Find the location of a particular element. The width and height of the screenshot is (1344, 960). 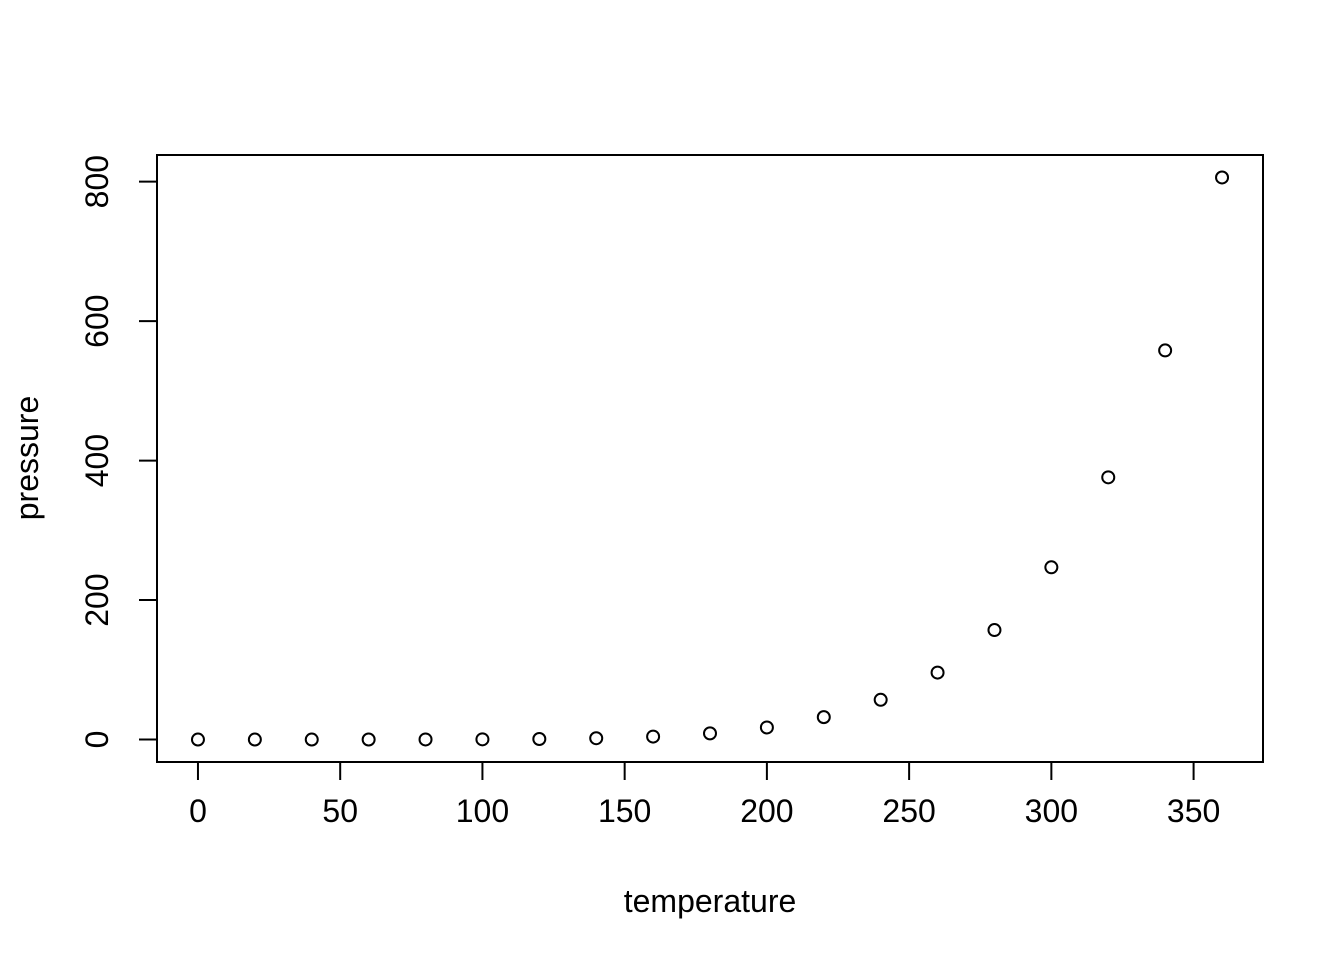

x-tick-label: 200 is located at coordinates (766, 811).